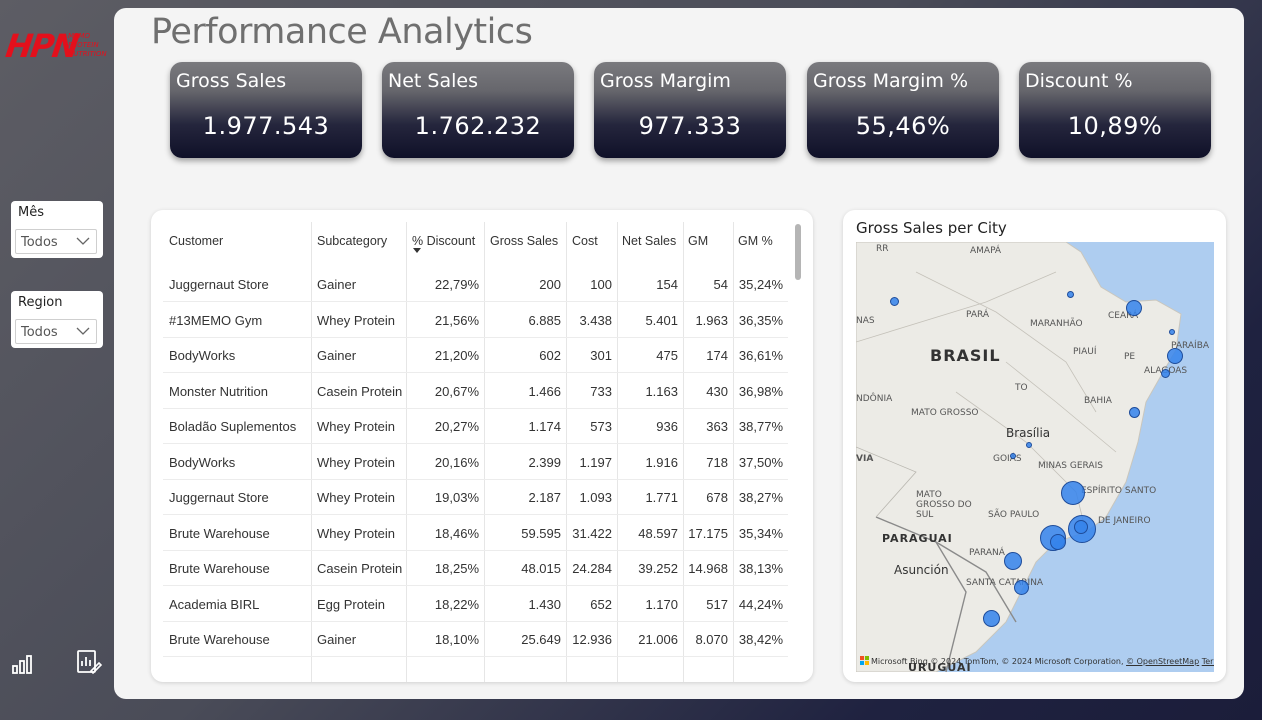 The width and height of the screenshot is (1262, 720). Describe the element at coordinates (760, 426) in the screenshot. I see `table-cell: 38,77%` at that location.